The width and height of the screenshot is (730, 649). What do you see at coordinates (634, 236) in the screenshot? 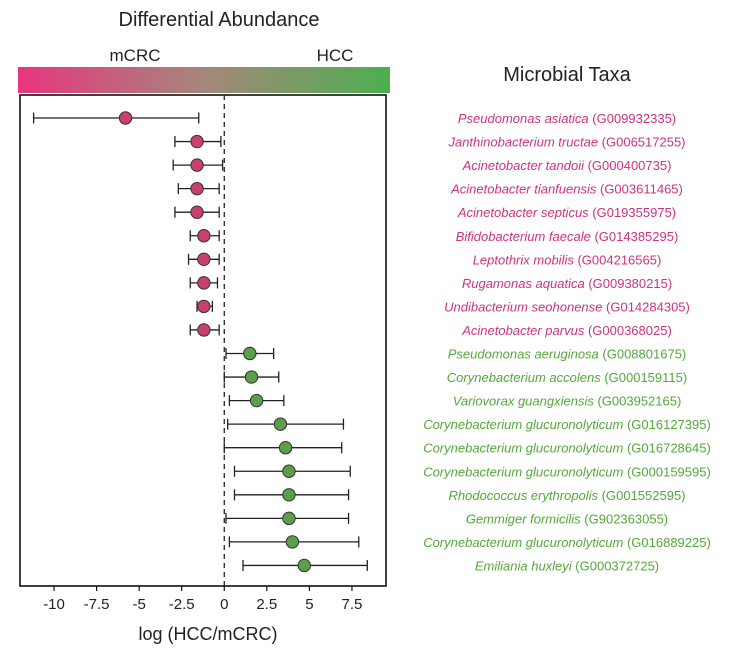
I see `taxon-id: (G014385295)` at bounding box center [634, 236].